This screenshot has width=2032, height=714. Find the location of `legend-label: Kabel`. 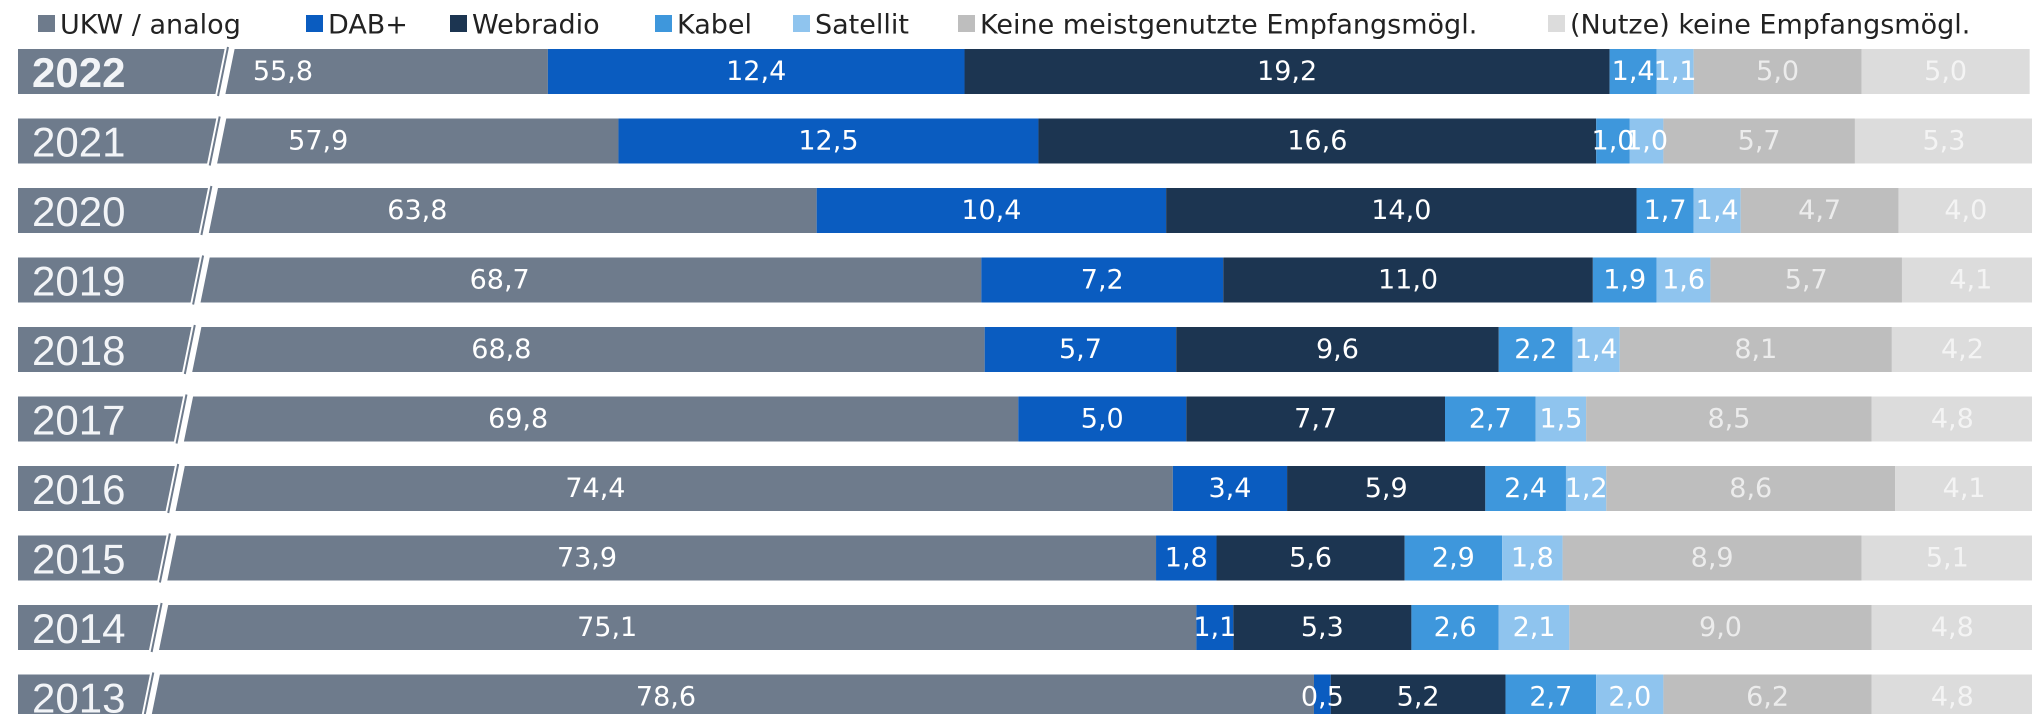

legend-label: Kabel is located at coordinates (714, 25).